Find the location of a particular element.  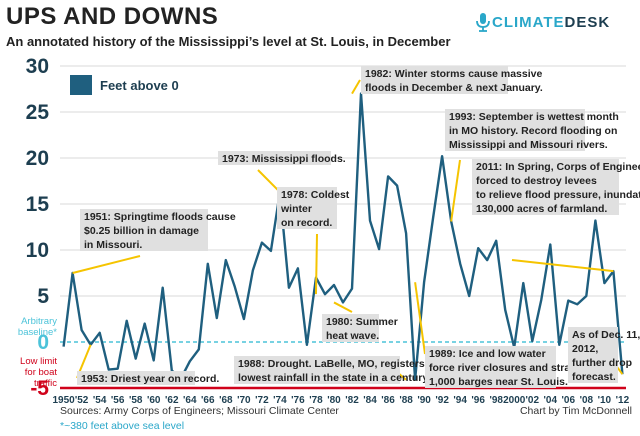

x-tick-label: '12 is located at coordinates (623, 400).